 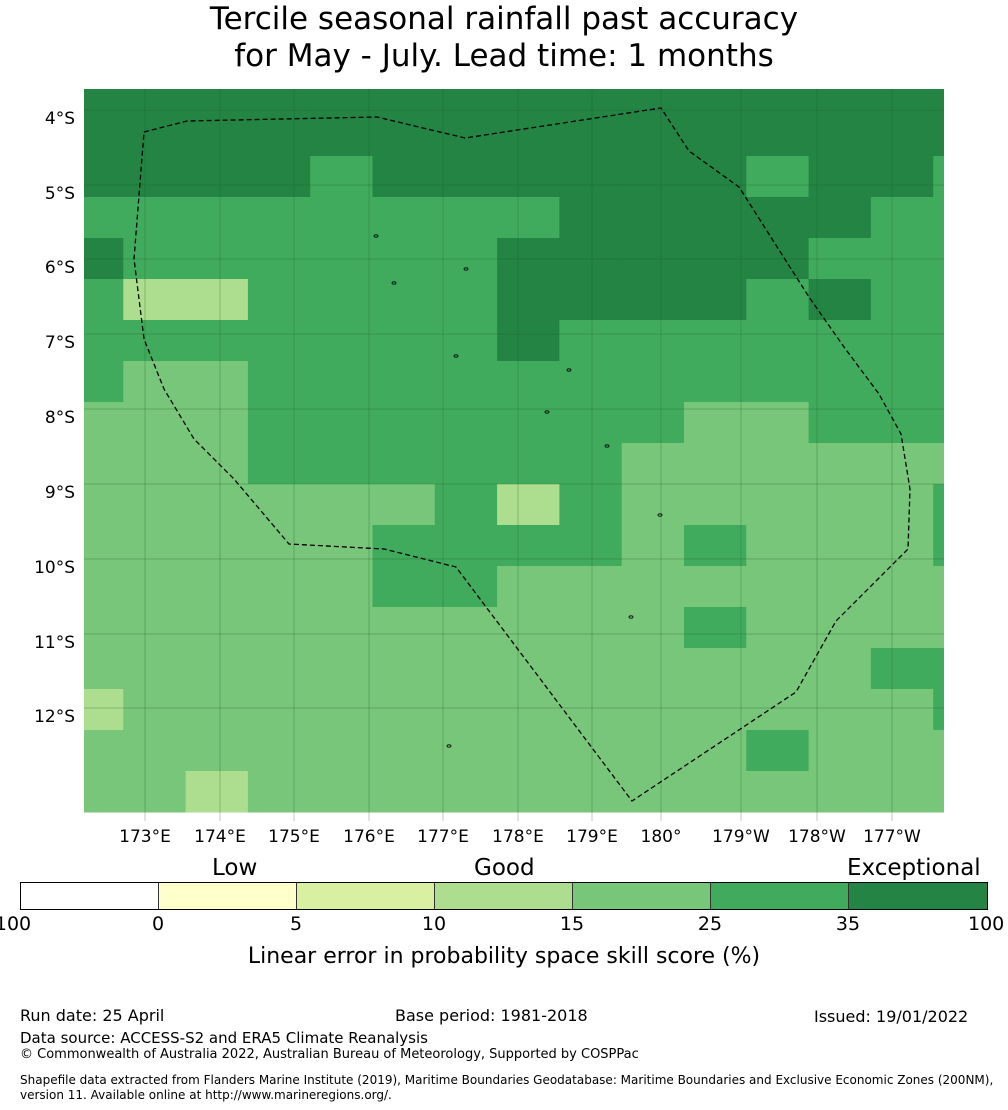 What do you see at coordinates (443, 837) in the screenshot?
I see `longitude-label: 177°E` at bounding box center [443, 837].